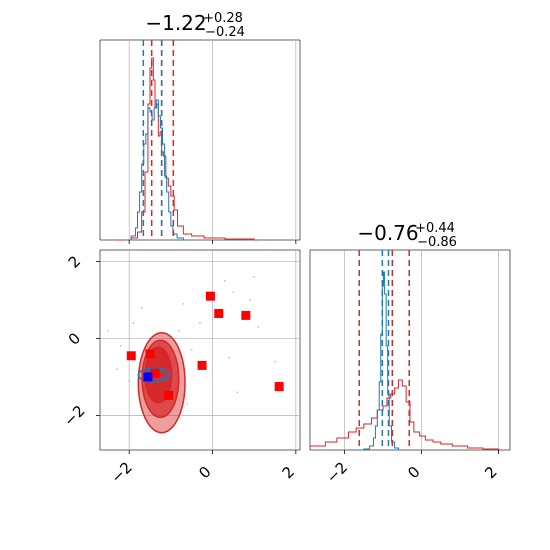 Image resolution: width=550 pixels, height=550 pixels. What do you see at coordinates (148, 377) in the screenshot?
I see `joint-blue-marker` at bounding box center [148, 377].